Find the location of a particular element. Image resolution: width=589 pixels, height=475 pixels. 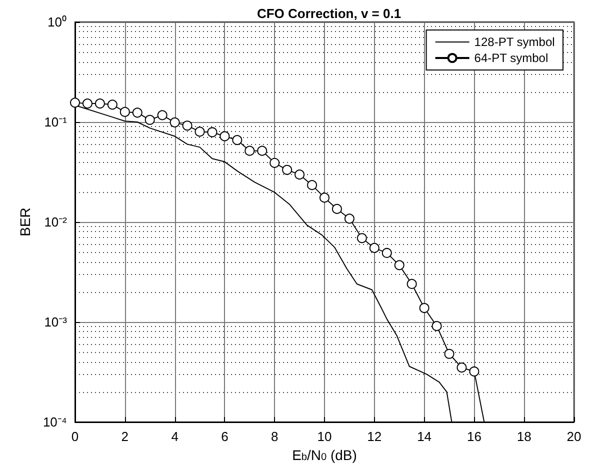

x-tick-label: 20 is located at coordinates (574, 436).